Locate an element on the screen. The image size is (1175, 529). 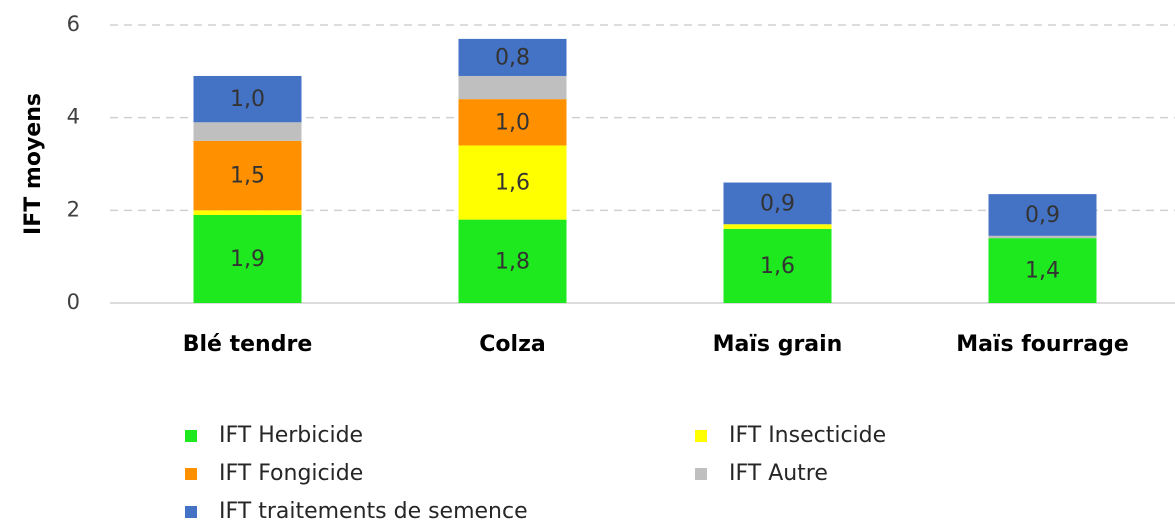
legend-label: IFT Insecticide is located at coordinates (807, 435).